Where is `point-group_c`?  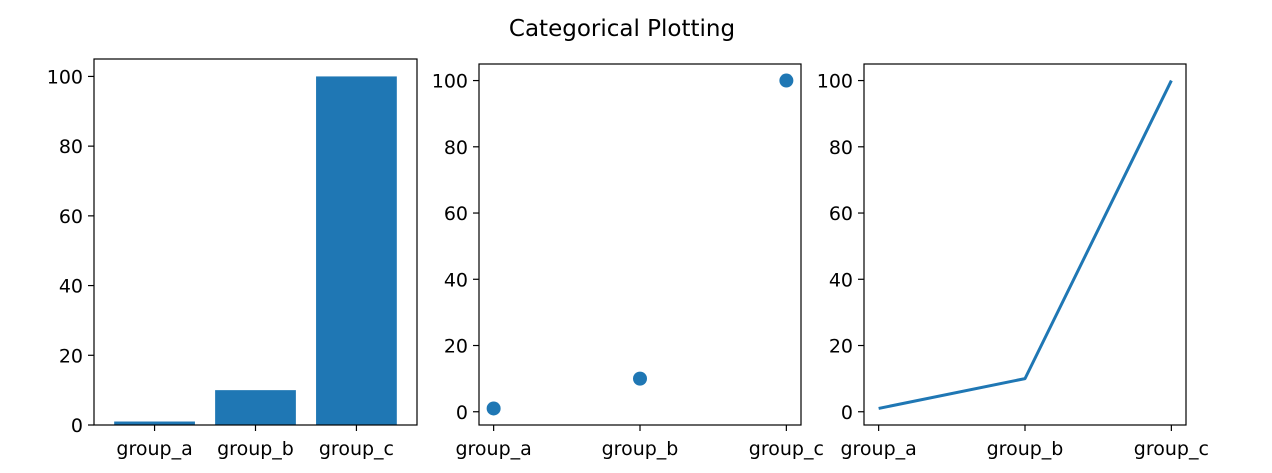
point-group_c is located at coordinates (786, 80).